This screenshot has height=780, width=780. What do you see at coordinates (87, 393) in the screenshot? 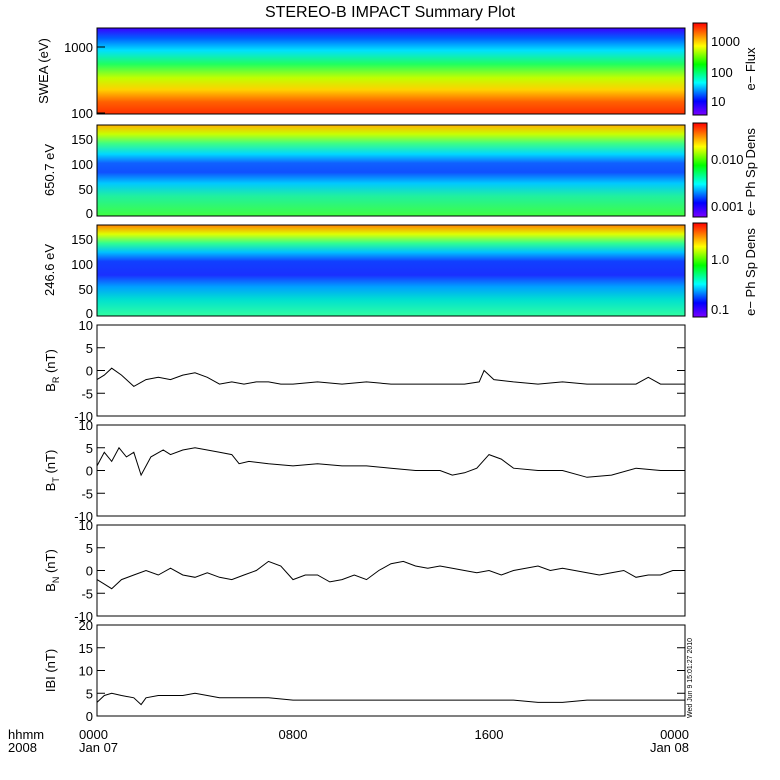
I see `br-ytick-label: -5` at bounding box center [87, 393].